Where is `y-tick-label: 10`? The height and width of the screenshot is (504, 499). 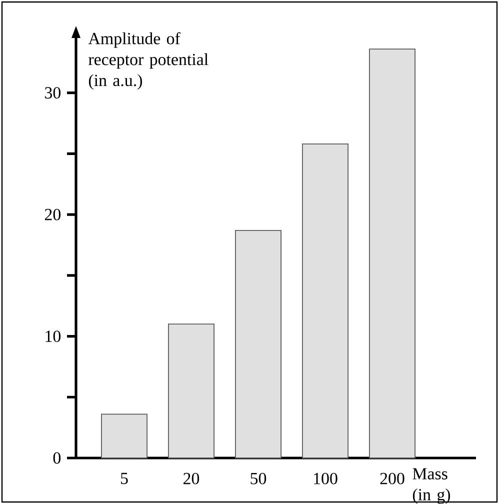
y-tick-label: 10 is located at coordinates (53, 336).